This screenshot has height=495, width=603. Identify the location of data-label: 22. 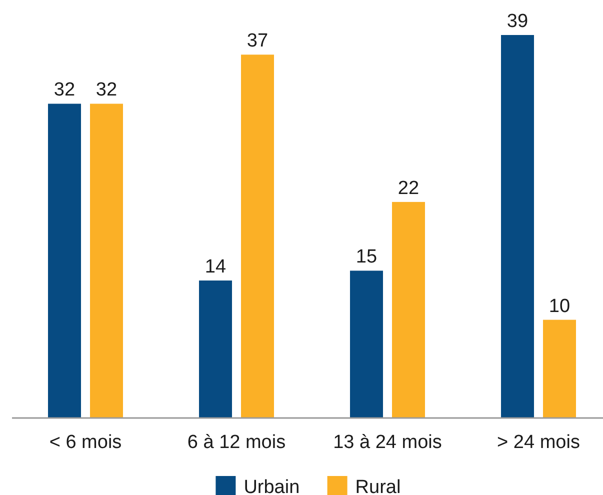
(409, 188).